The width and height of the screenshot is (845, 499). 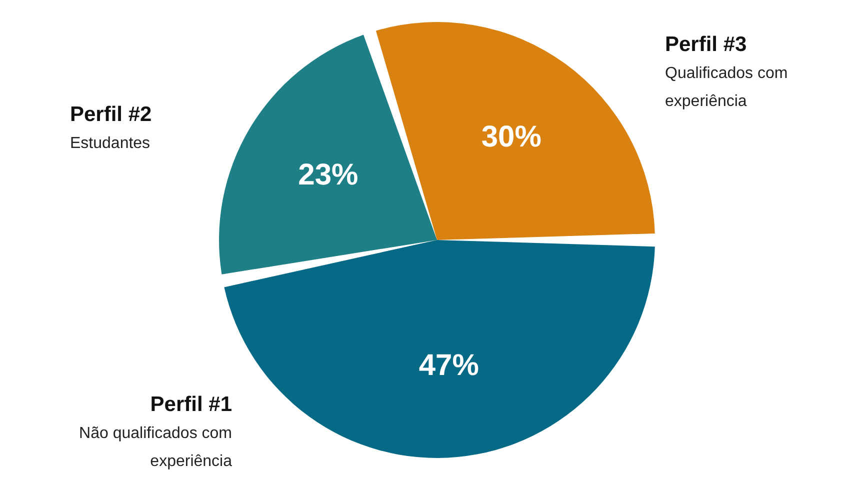 I want to click on data-label: 23%, so click(x=328, y=175).